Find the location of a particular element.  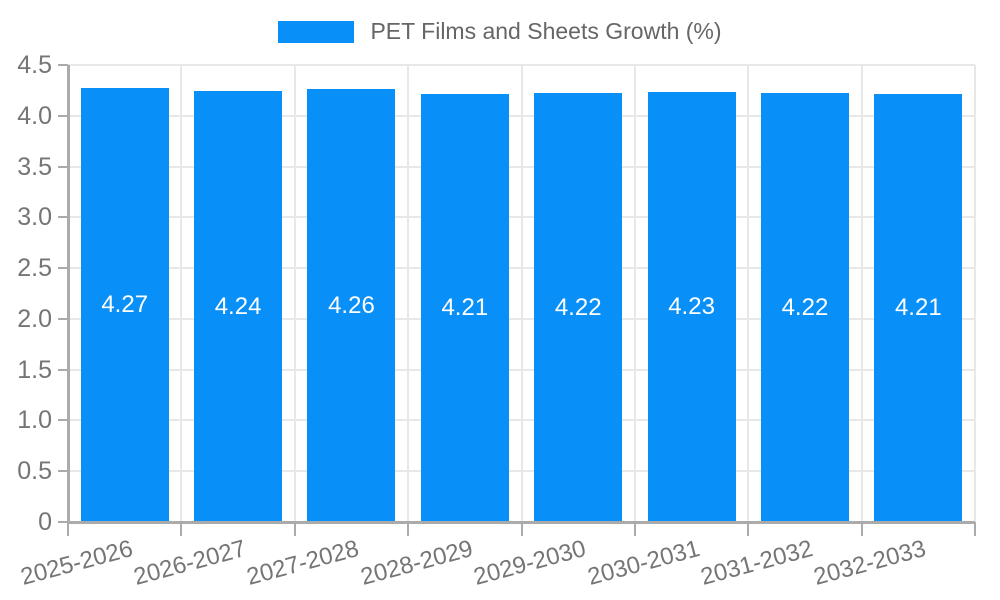

y-tick-label: 0.5 is located at coordinates (34, 471).